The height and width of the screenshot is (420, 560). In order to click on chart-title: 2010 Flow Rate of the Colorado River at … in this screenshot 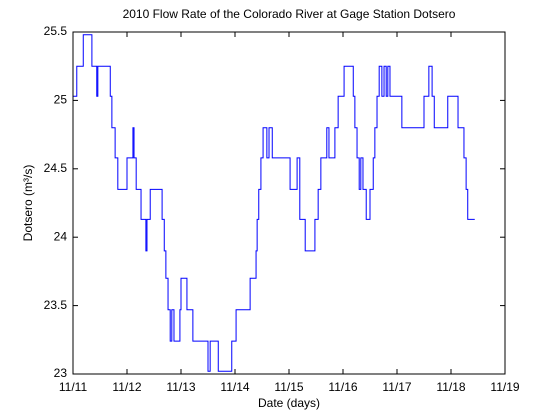, I will do `click(289, 14)`.